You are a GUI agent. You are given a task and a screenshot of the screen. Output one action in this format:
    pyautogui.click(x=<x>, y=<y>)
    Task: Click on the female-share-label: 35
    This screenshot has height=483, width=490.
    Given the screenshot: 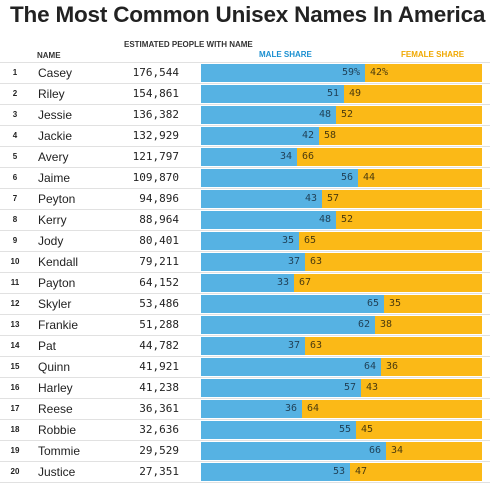 What is the action you would take?
    pyautogui.click(x=395, y=303)
    